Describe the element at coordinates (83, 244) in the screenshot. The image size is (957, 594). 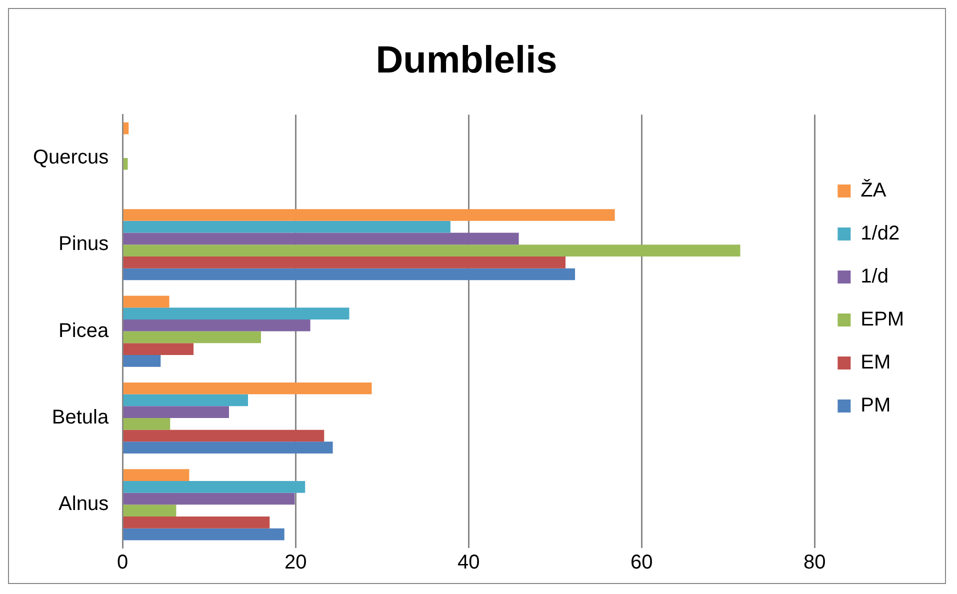
I see `y-tick-label: Pinus` at that location.